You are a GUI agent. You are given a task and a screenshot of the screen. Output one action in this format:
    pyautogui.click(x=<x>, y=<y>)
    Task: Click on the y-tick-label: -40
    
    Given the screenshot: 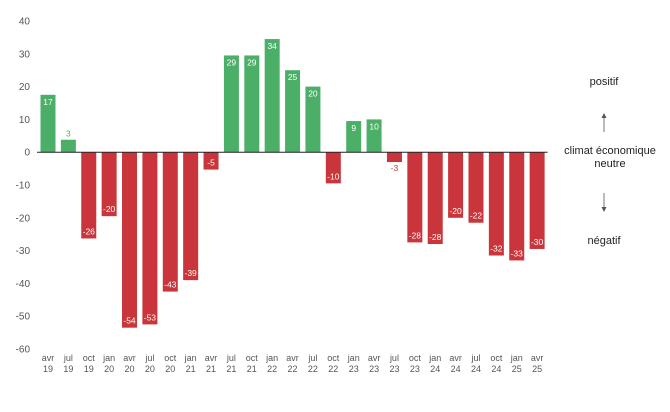 What is the action you would take?
    pyautogui.click(x=23, y=284)
    